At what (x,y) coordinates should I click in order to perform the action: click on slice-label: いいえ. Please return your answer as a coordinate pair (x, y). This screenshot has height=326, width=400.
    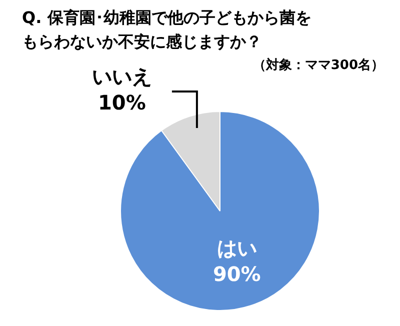
    Looking at the image, I should click on (122, 76).